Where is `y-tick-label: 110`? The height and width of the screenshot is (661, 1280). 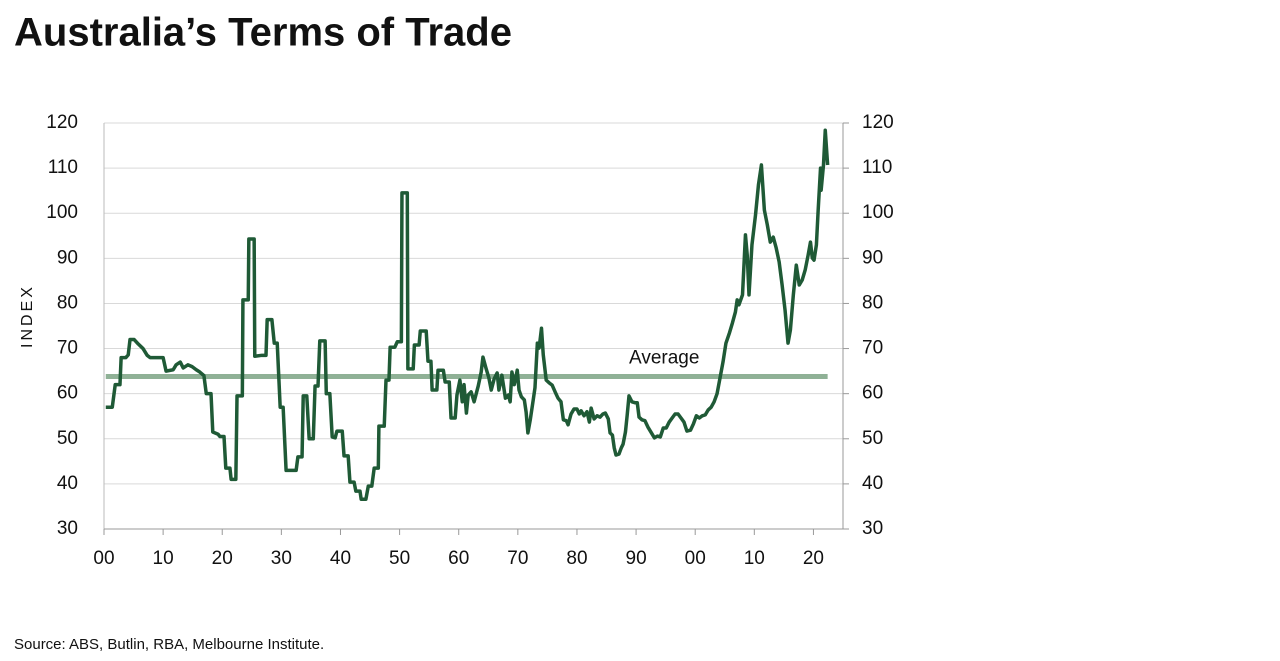
y-tick-label: 110 is located at coordinates (63, 167).